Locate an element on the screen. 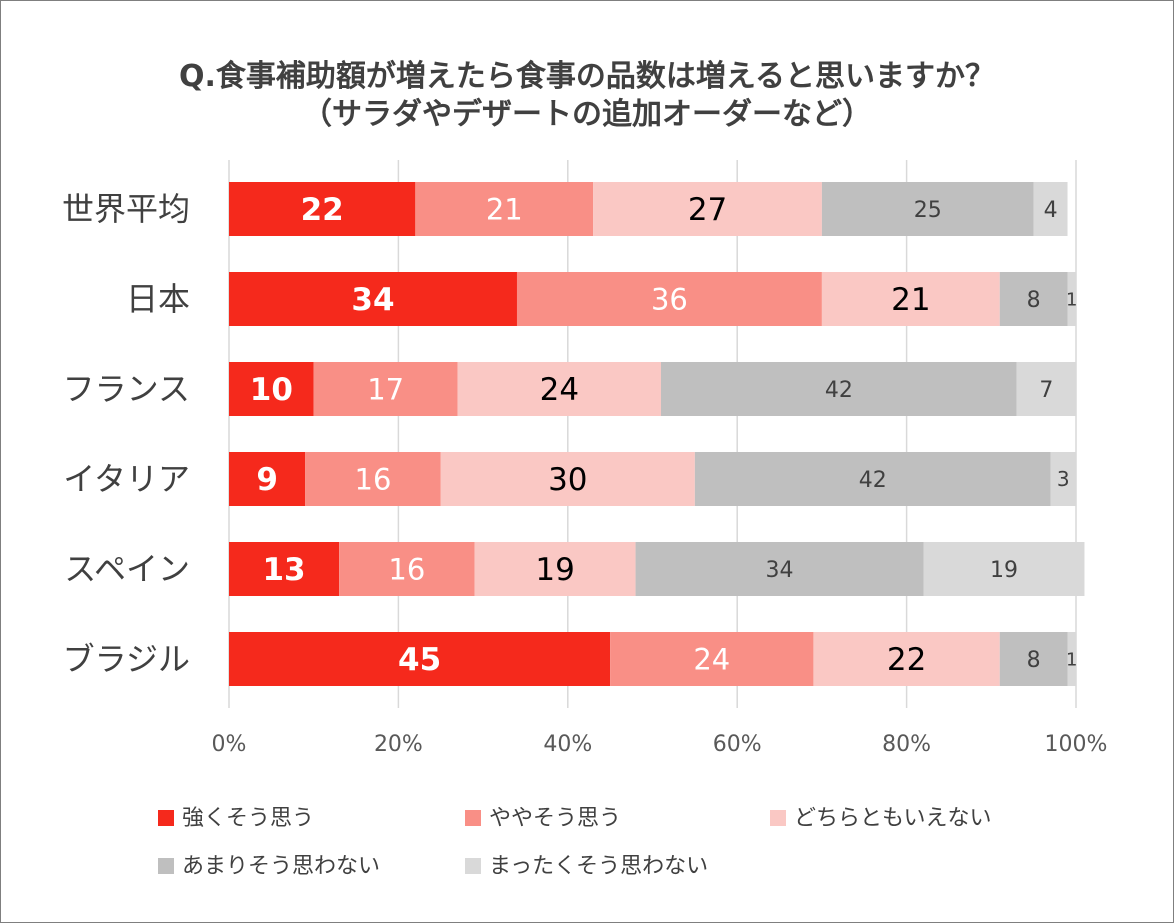 Image resolution: width=1174 pixels, height=923 pixels. bar-data-label: 36 is located at coordinates (669, 299).